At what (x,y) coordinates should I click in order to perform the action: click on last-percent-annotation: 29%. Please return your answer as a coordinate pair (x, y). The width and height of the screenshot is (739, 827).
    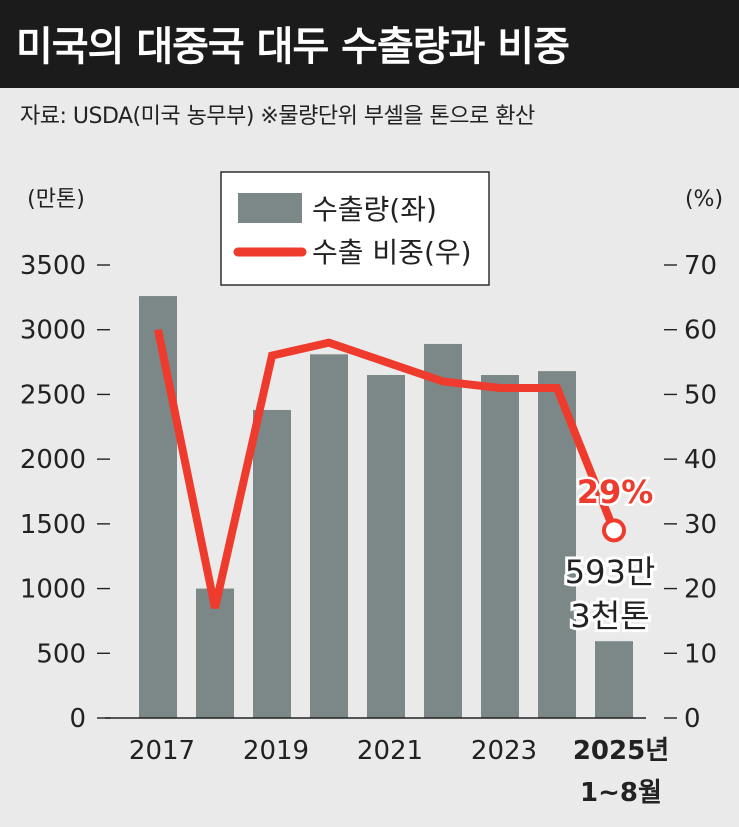
    Looking at the image, I should click on (615, 492).